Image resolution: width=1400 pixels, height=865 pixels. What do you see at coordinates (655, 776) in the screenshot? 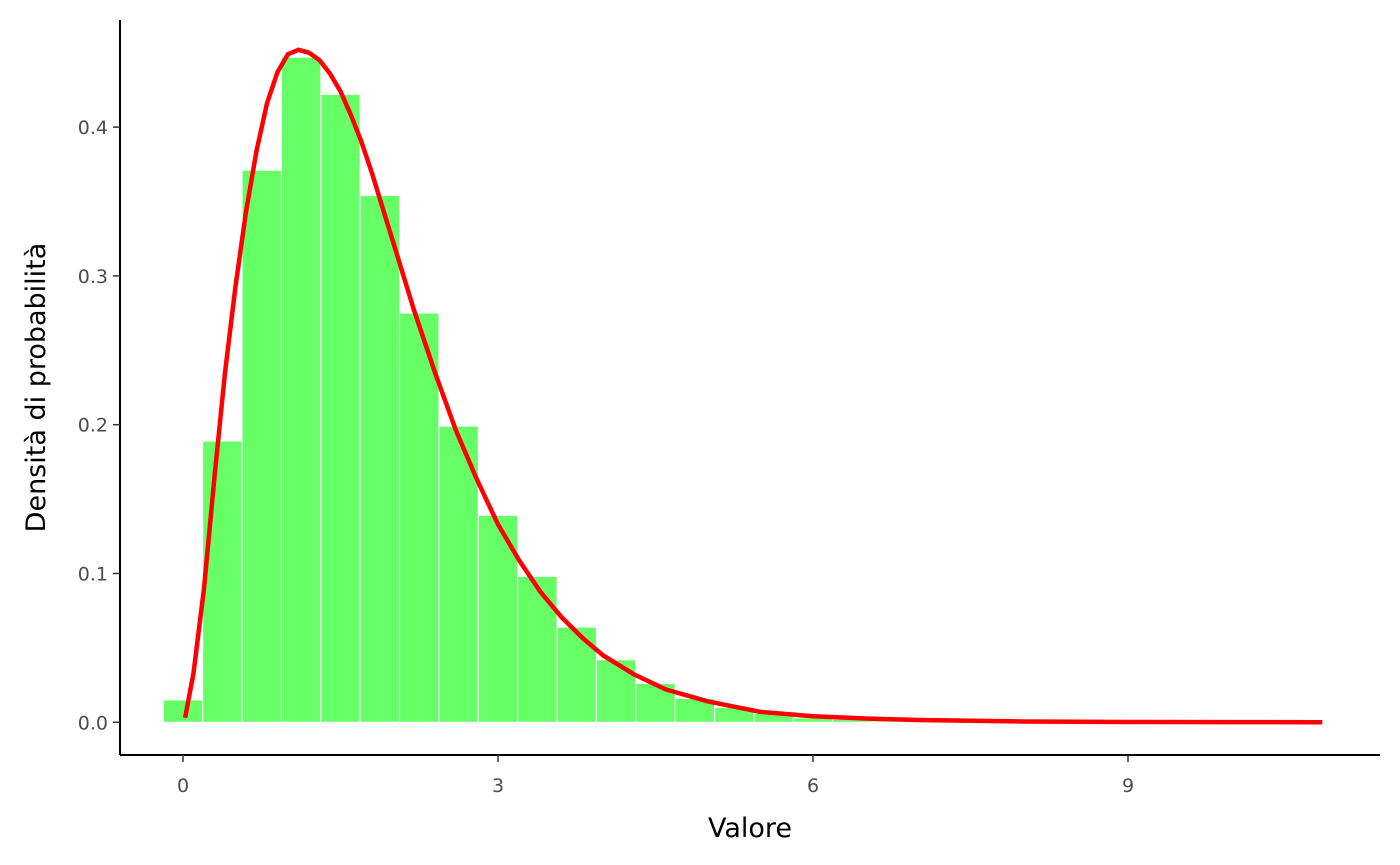
I see `x-axis-ticks: 0 3 6 9` at bounding box center [655, 776].